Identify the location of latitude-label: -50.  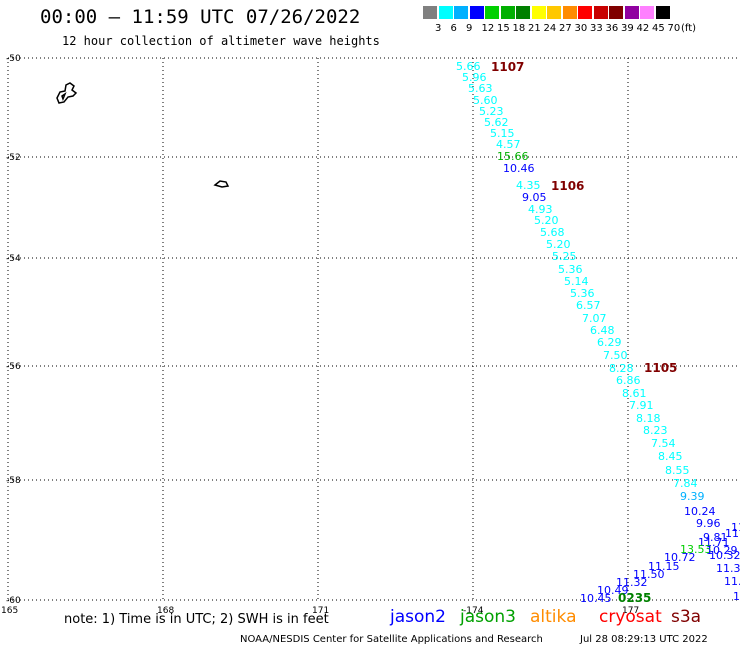
(13, 59).